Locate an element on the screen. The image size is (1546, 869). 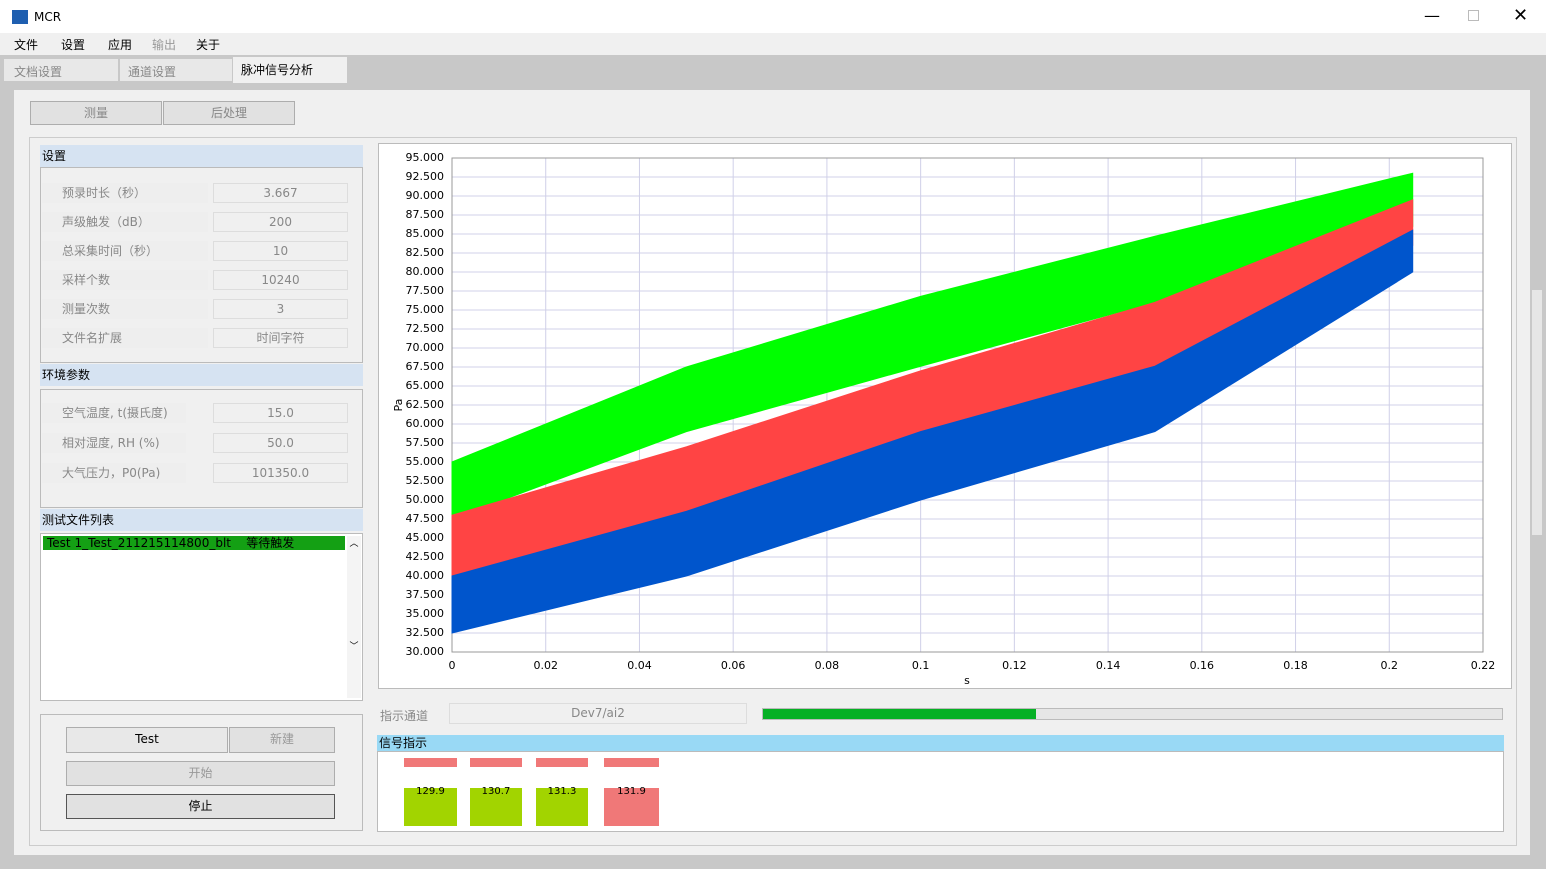
menu-item: 应用 is located at coordinates (120, 45).